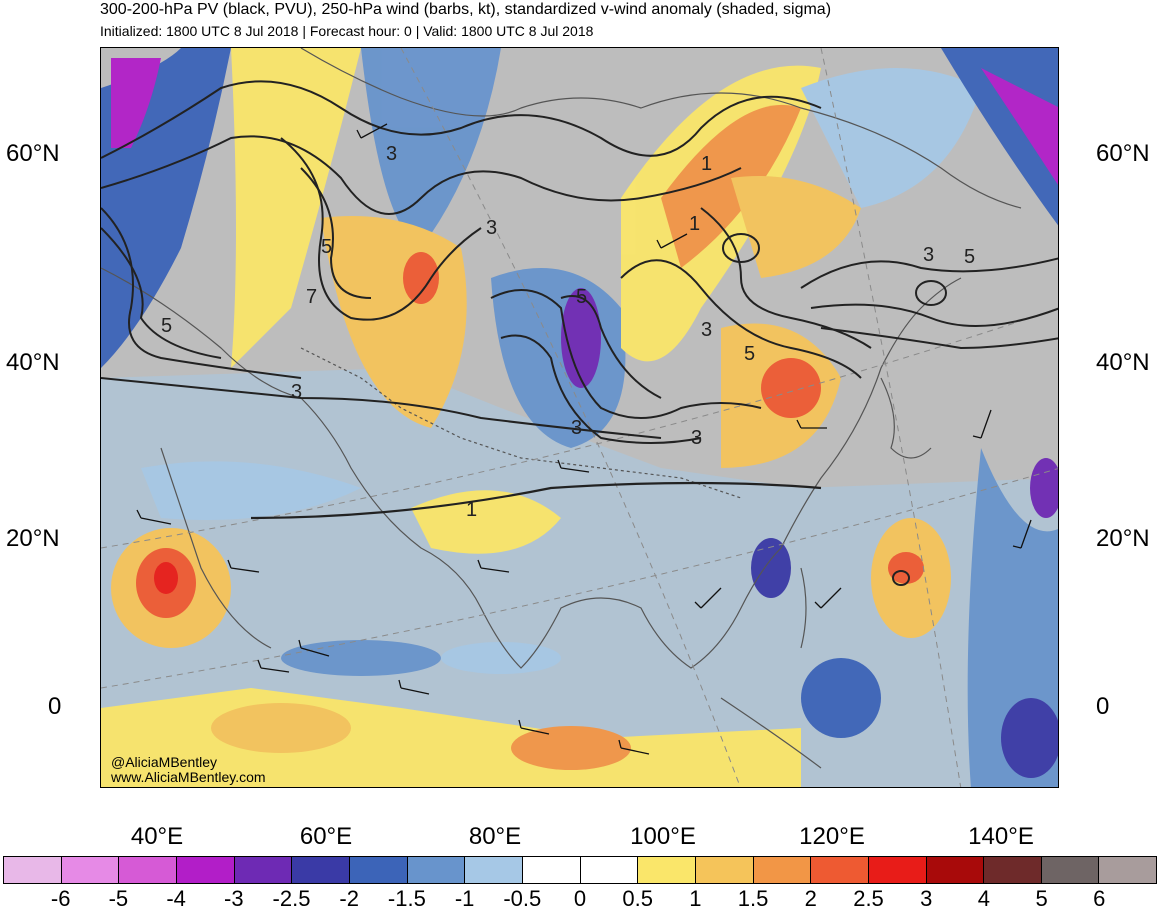 This screenshot has height=913, width=1160. Describe the element at coordinates (118, 898) in the screenshot. I see `colorbar-tick-label: -5` at that location.